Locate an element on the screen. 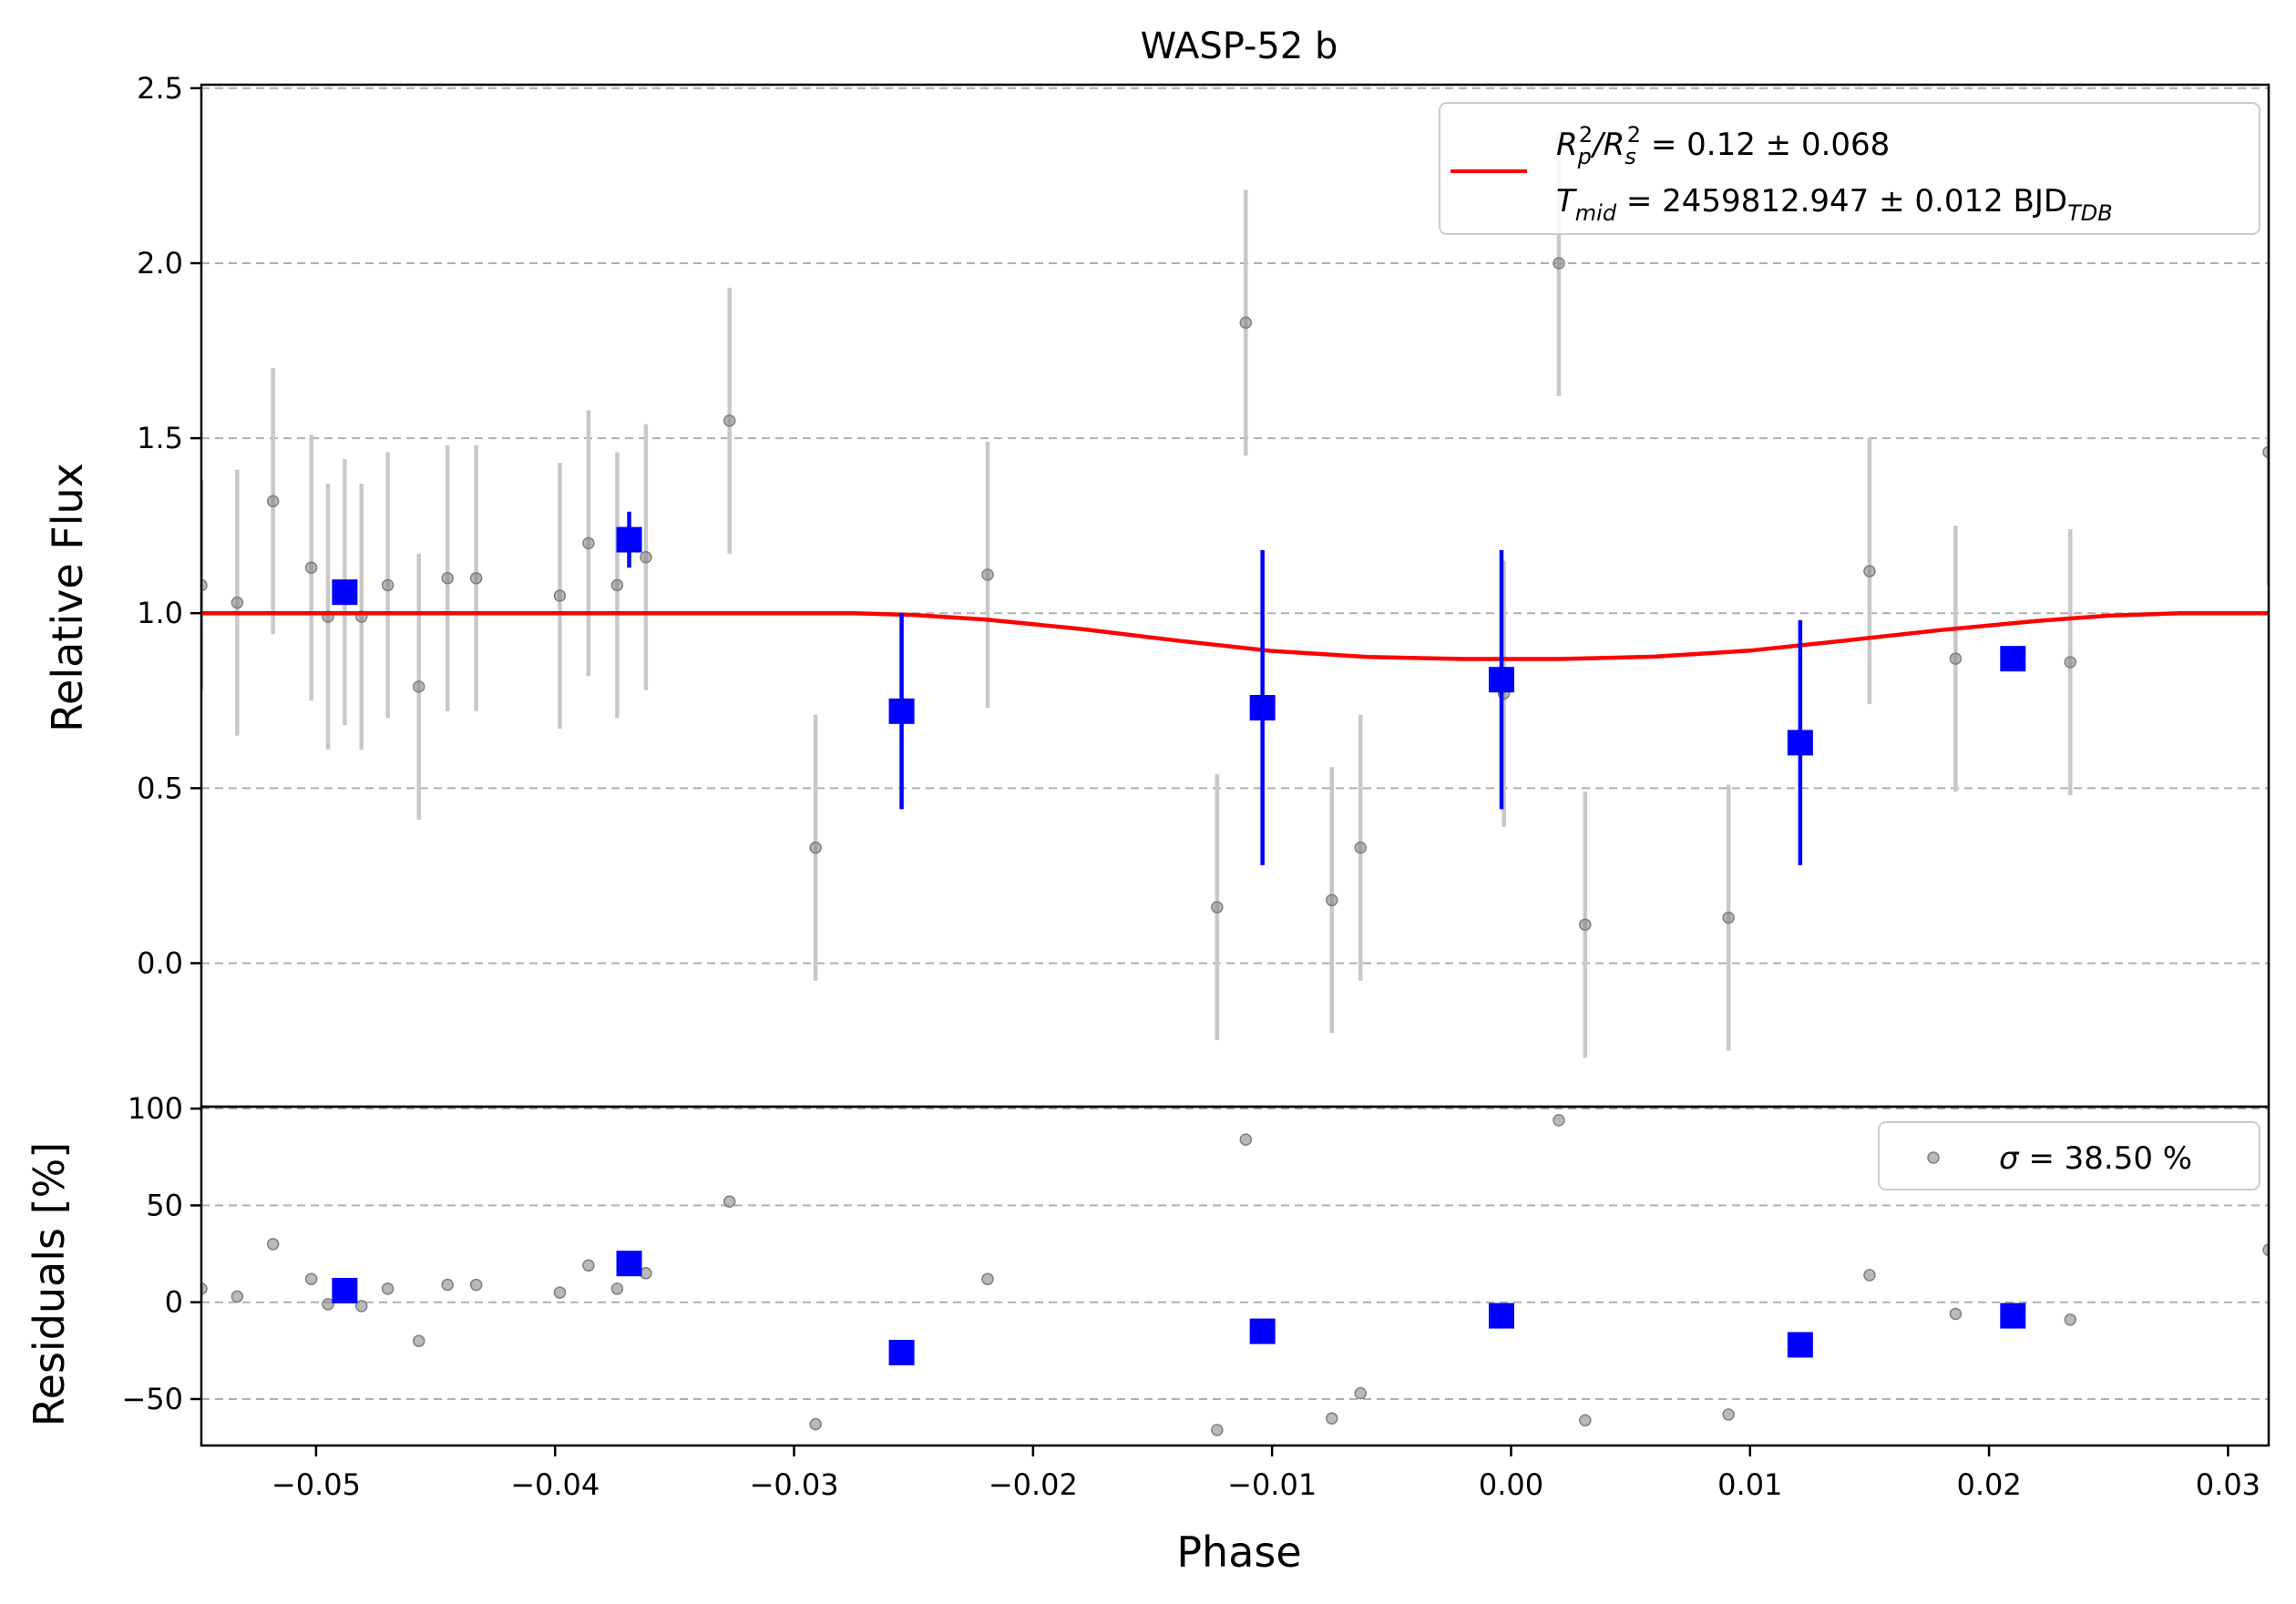 This screenshot has width=2296, height=1604. x-tick-label: −0.05 is located at coordinates (317, 1484).